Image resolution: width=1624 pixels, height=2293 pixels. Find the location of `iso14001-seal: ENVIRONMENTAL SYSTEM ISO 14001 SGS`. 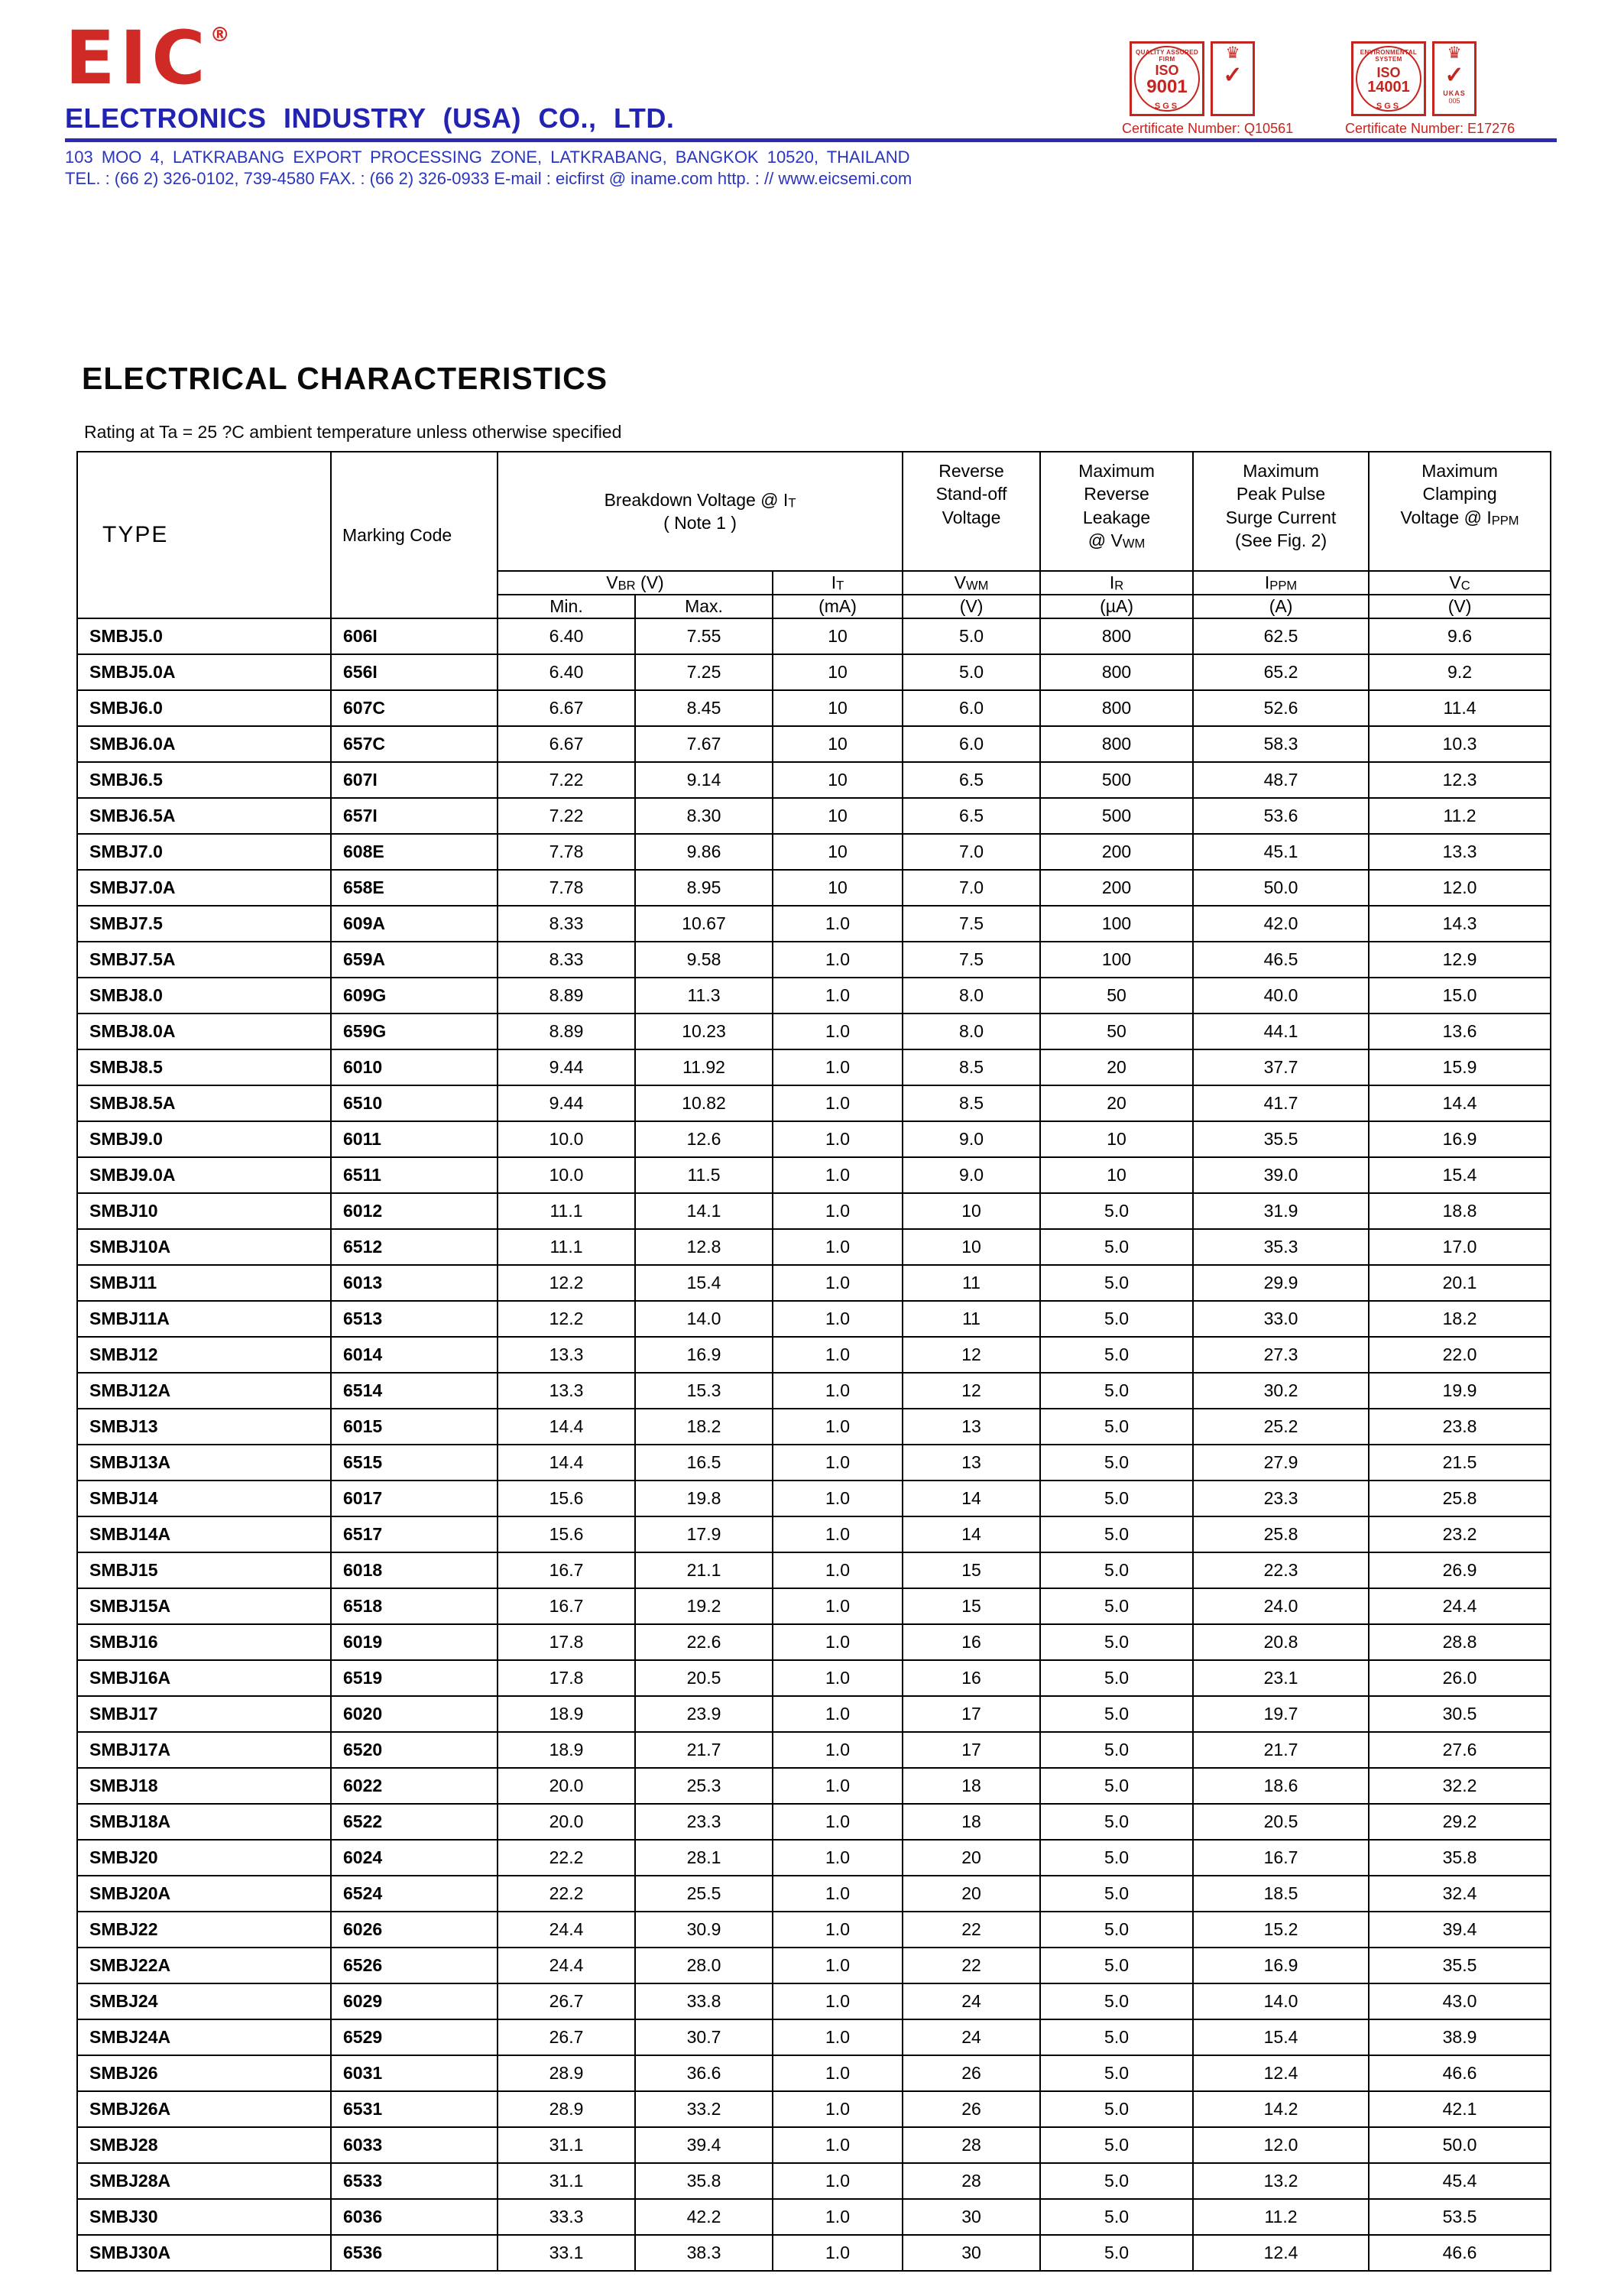

iso14001-seal: ENVIRONMENTAL SYSTEM ISO 14001 SGS is located at coordinates (1388, 78).